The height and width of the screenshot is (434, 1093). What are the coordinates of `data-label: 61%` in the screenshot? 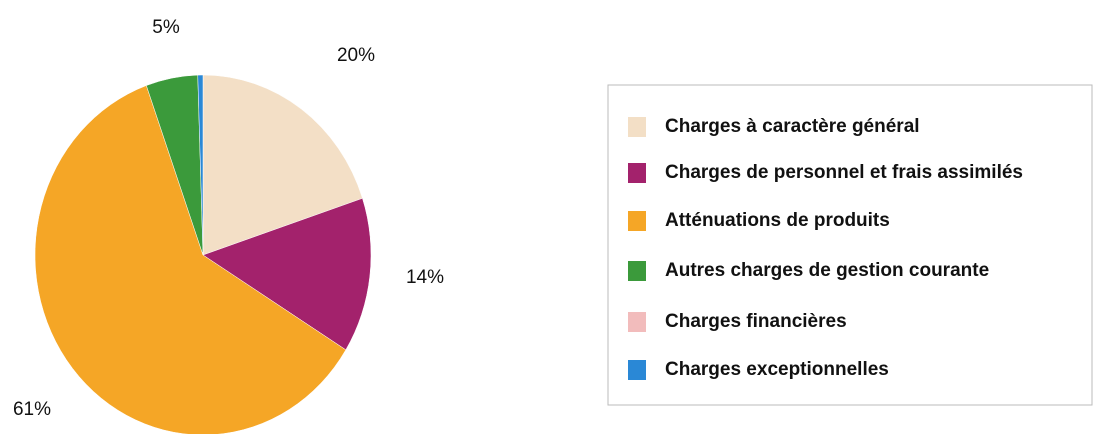 It's located at (32, 409).